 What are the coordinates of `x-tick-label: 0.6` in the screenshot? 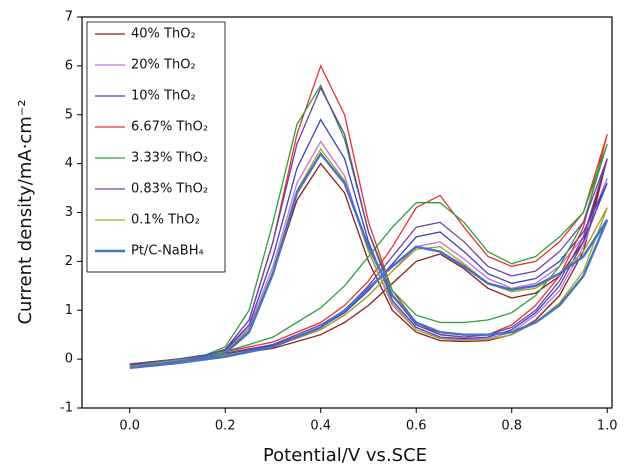 It's located at (416, 426).